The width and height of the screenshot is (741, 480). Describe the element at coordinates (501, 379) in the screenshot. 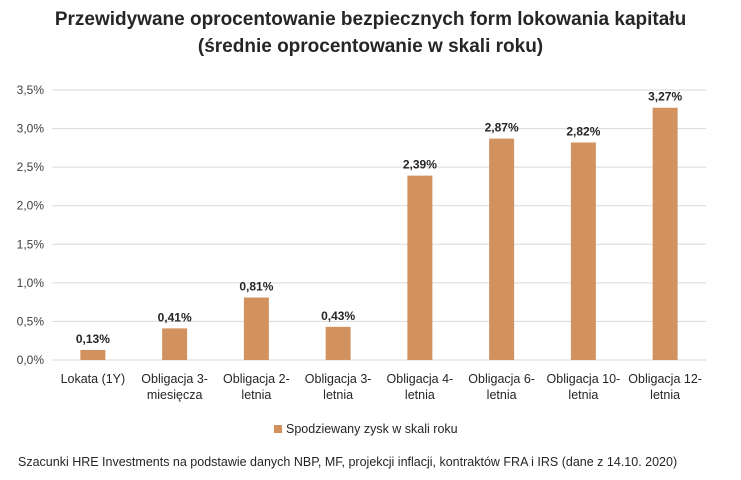

I see `x-tick-label: Obligacja 6-` at that location.